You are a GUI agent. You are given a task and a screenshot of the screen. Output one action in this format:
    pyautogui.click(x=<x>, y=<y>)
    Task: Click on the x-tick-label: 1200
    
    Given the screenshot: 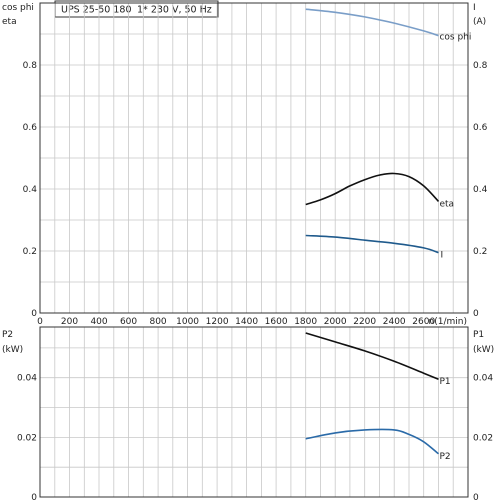 What is the action you would take?
    pyautogui.click(x=217, y=322)
    